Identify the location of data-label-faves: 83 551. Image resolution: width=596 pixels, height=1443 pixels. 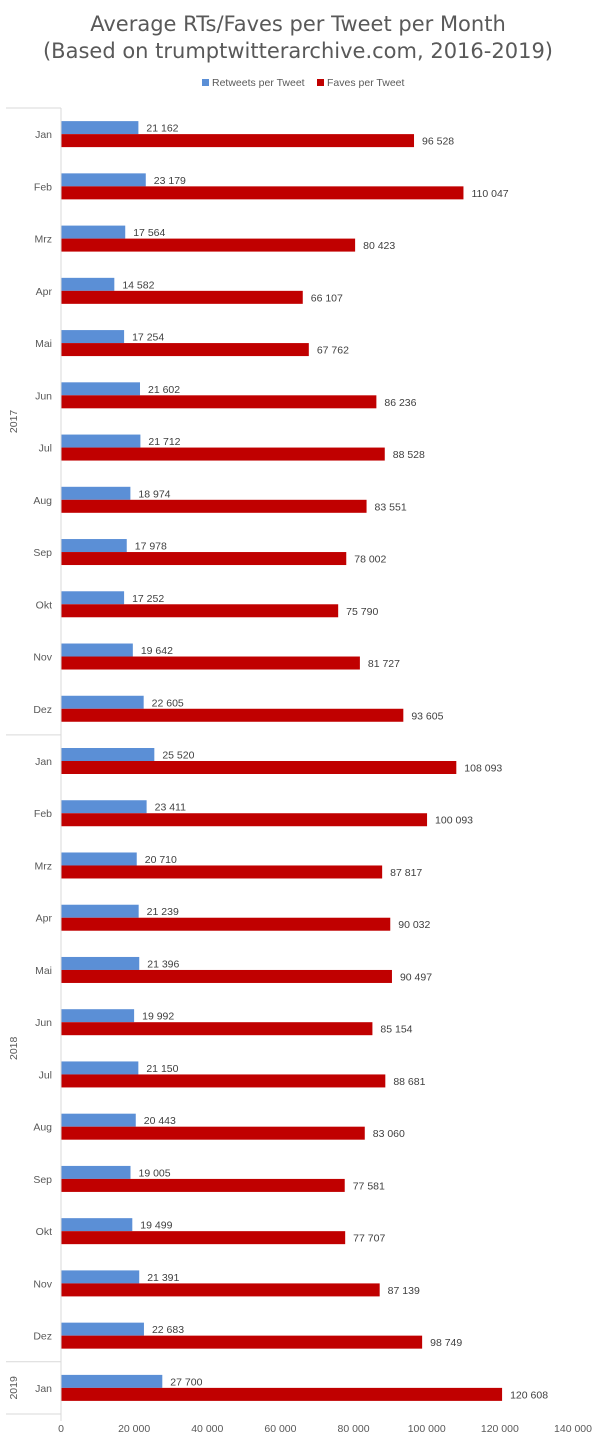
(391, 507).